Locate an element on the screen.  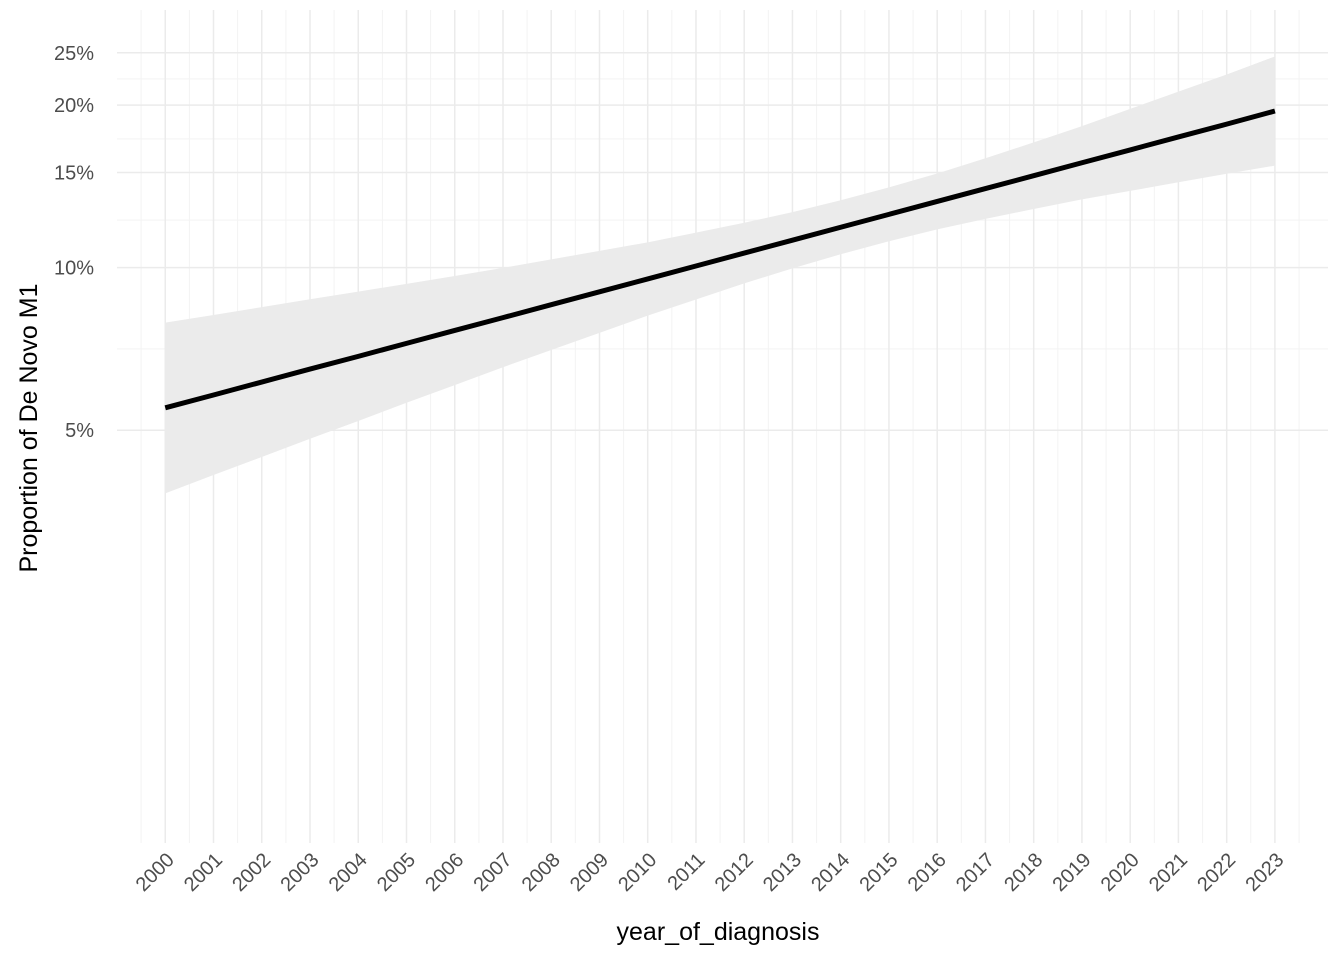
x-tick-label: 2015 is located at coordinates (878, 872).